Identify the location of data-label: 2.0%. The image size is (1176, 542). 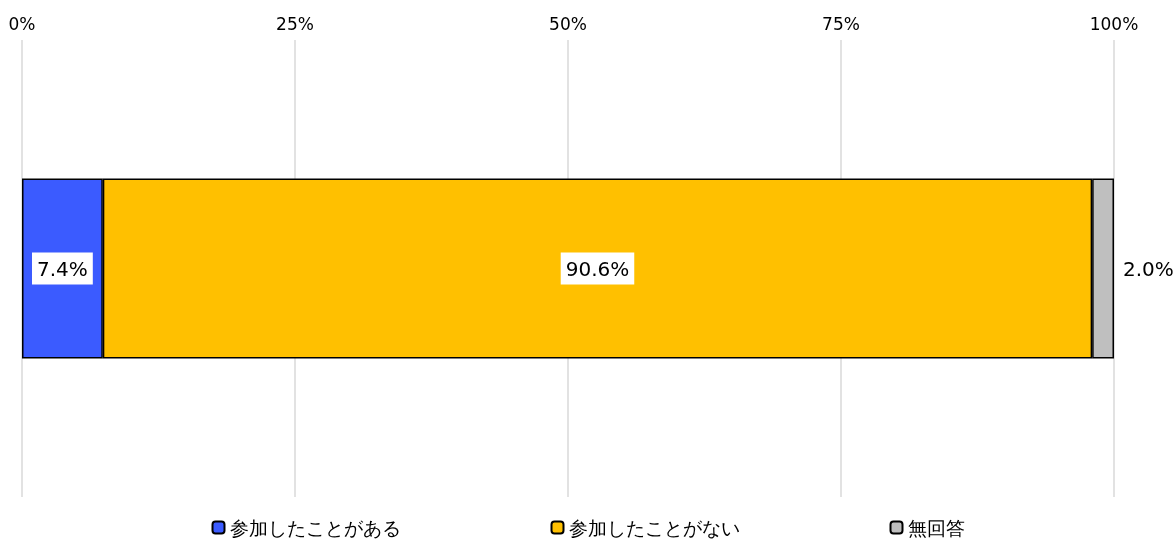
(1148, 268).